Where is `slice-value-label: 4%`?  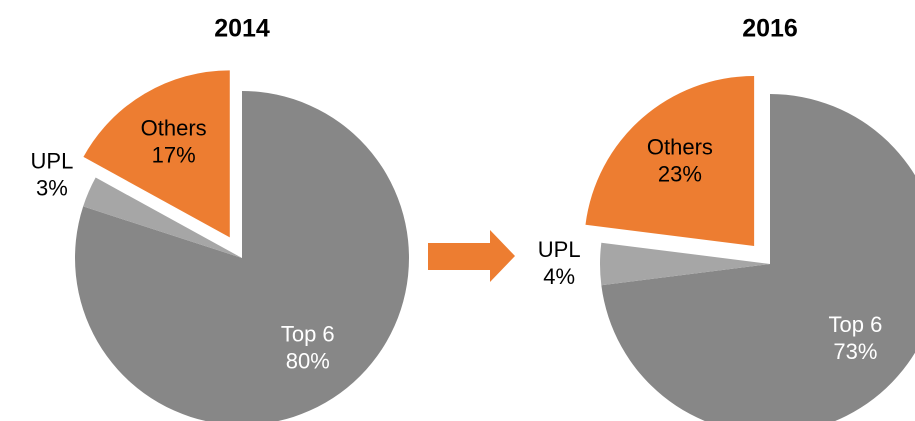 slice-value-label: 4% is located at coordinates (559, 276).